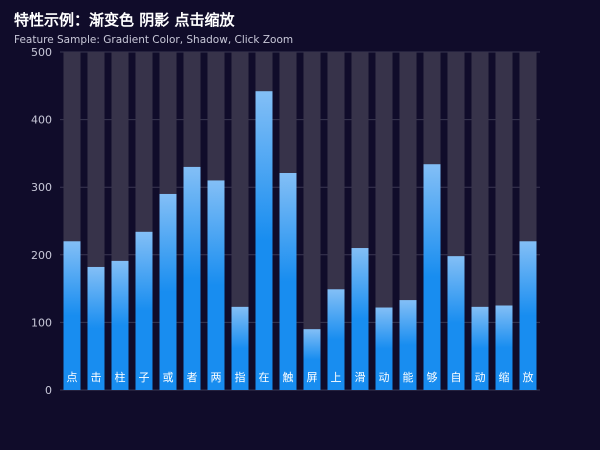 This screenshot has height=450, width=600. Describe the element at coordinates (264, 377) in the screenshot. I see `category-label: 在` at that location.